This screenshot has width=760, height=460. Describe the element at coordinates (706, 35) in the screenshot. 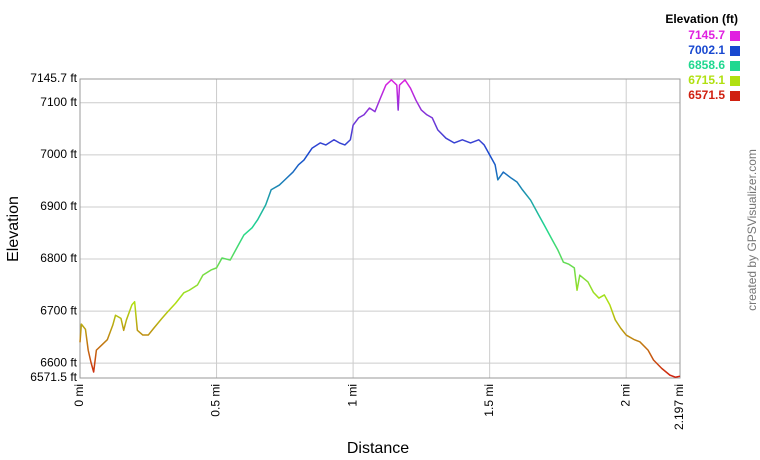

I see `legend-label: 7145.7` at that location.